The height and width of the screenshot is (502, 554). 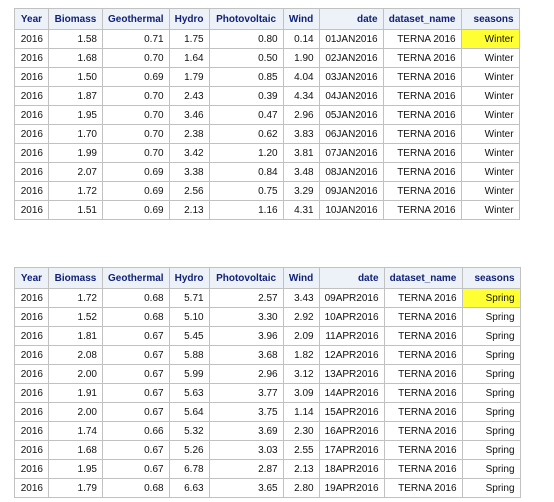 I want to click on cell-photovoltaic: 2.57, so click(x=246, y=298).